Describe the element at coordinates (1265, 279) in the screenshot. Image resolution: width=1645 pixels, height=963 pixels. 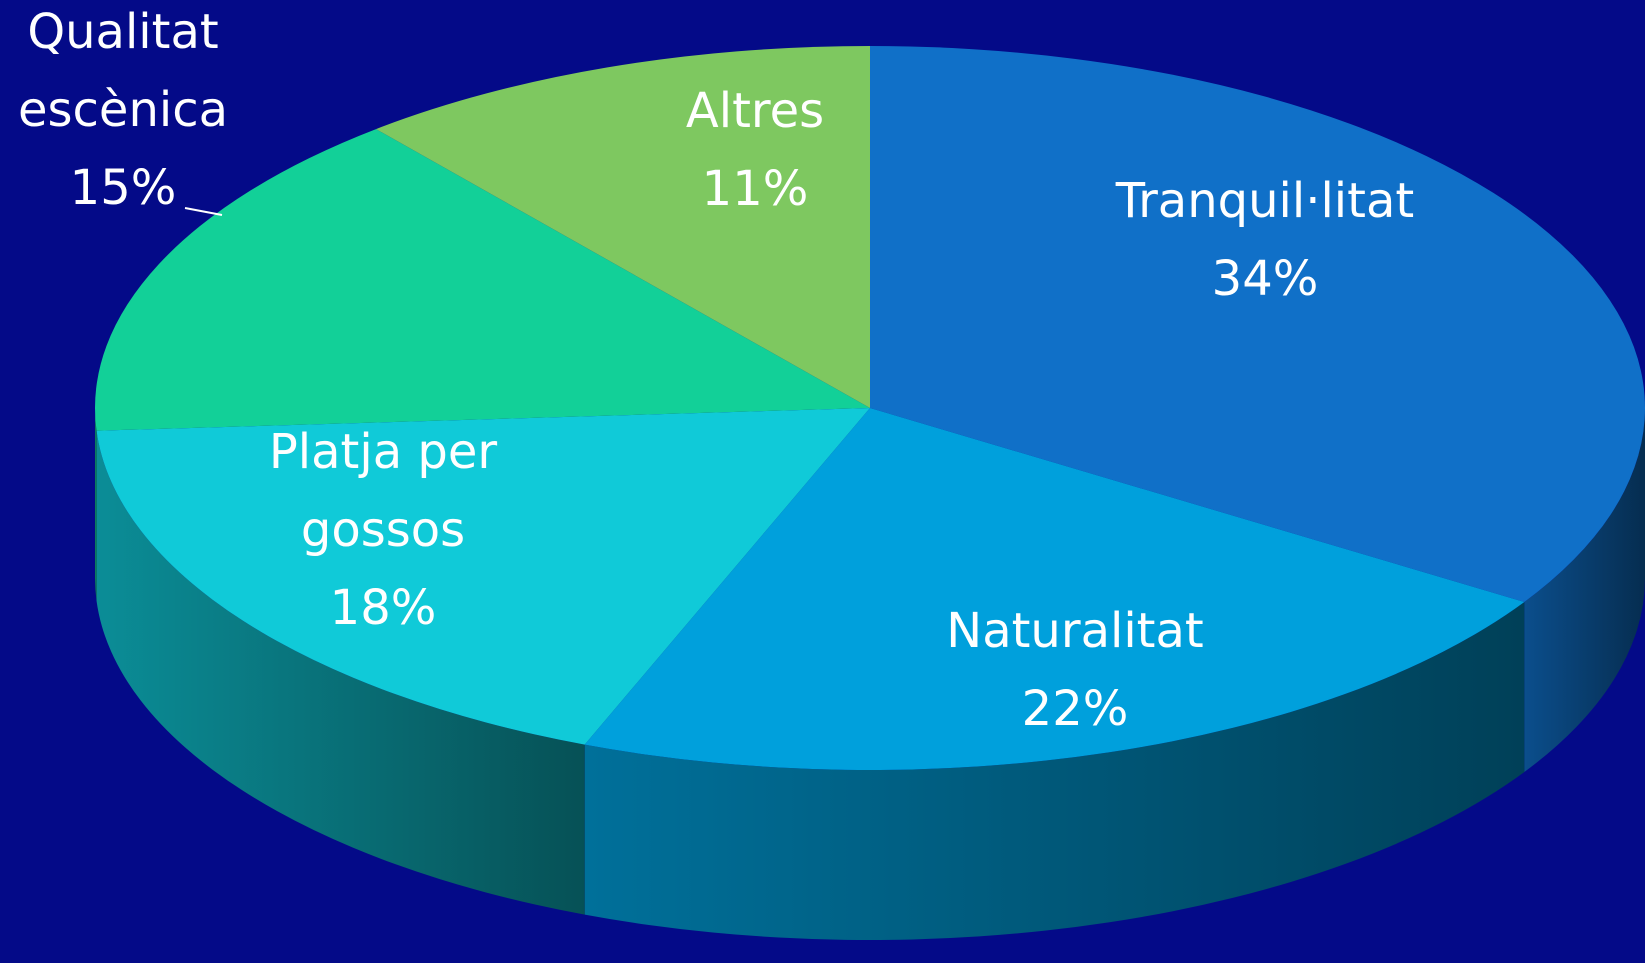
I see `value-label: 34%` at that location.